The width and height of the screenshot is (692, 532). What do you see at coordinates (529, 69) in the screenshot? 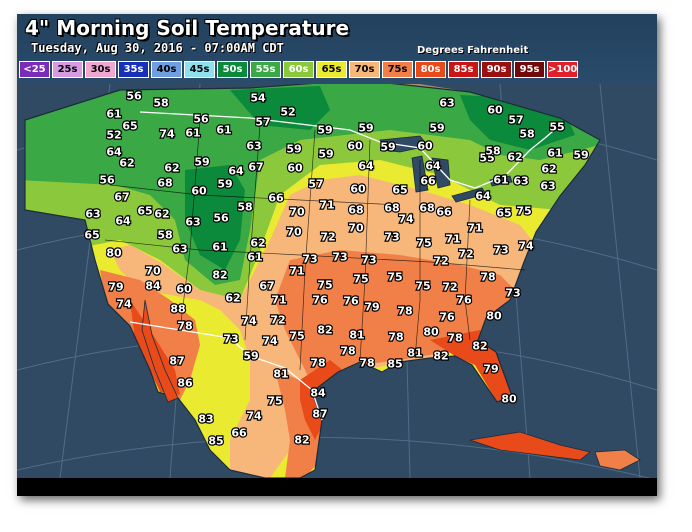
I see `legend-swatch: 95s` at bounding box center [529, 69].